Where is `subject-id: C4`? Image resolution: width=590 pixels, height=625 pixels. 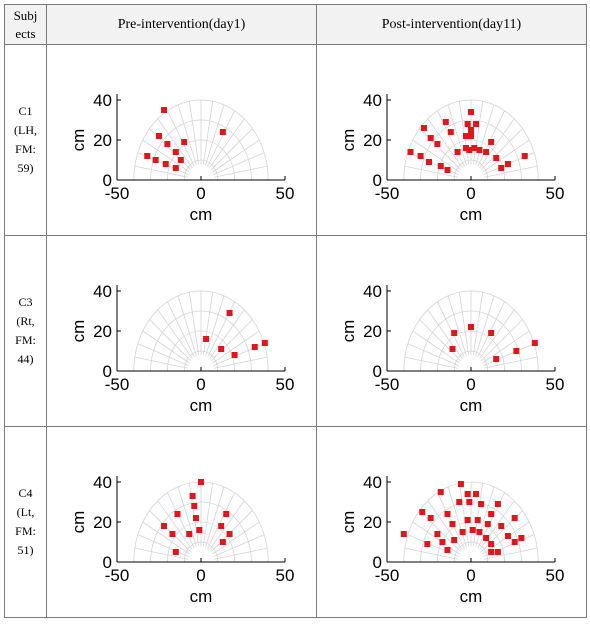
subject-id: C4 is located at coordinates (25, 493).